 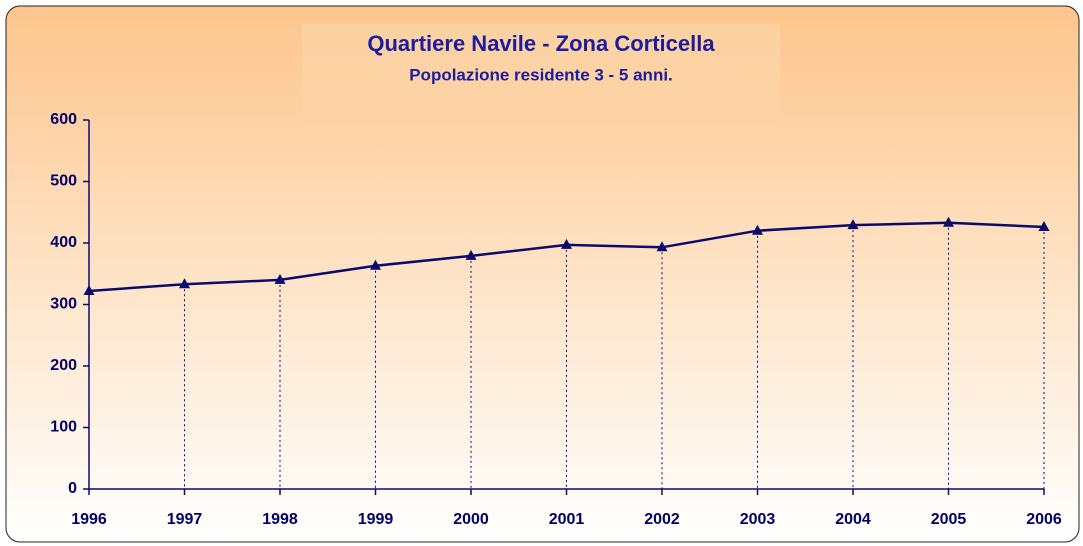 What do you see at coordinates (662, 519) in the screenshot?
I see `x-tick-label: 2002` at bounding box center [662, 519].